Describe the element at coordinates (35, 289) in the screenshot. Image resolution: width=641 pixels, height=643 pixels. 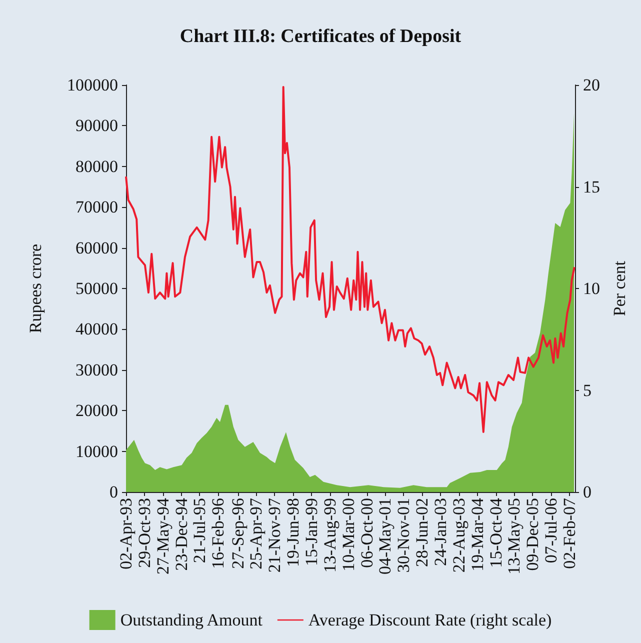
I see `y-axis-title: Rupees crore` at that location.